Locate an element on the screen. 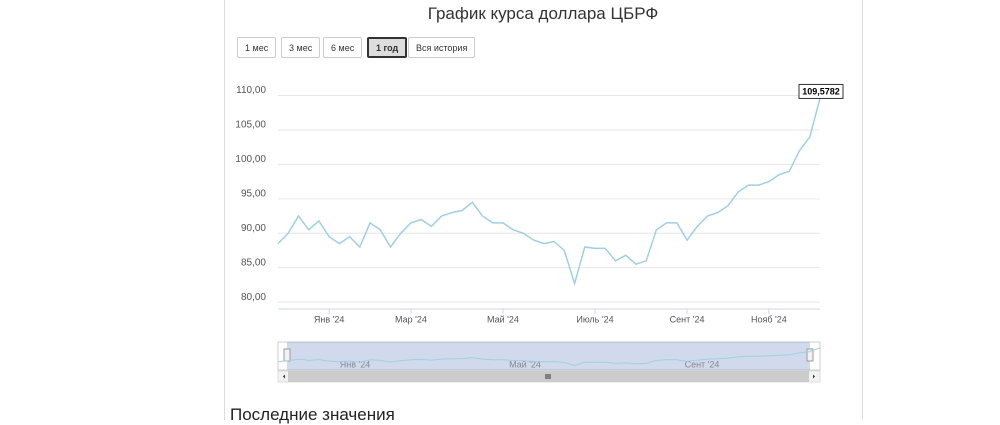 The height and width of the screenshot is (425, 1000). value-label-box is located at coordinates (821, 91).